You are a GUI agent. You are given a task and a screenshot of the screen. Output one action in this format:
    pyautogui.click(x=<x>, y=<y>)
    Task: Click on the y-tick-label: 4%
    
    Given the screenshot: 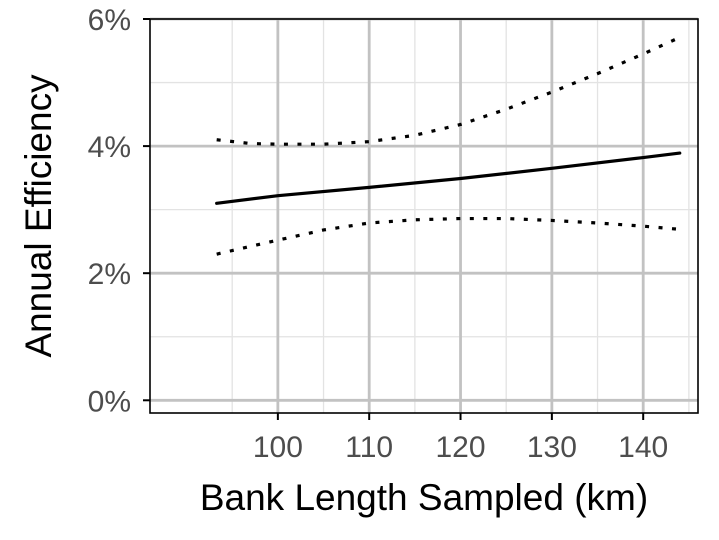 What is the action you would take?
    pyautogui.click(x=109, y=147)
    